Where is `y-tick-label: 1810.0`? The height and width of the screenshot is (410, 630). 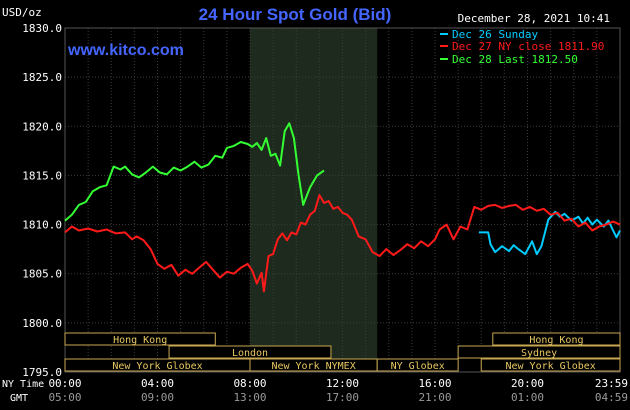 y-tick-label: 1810.0 is located at coordinates (42, 225).